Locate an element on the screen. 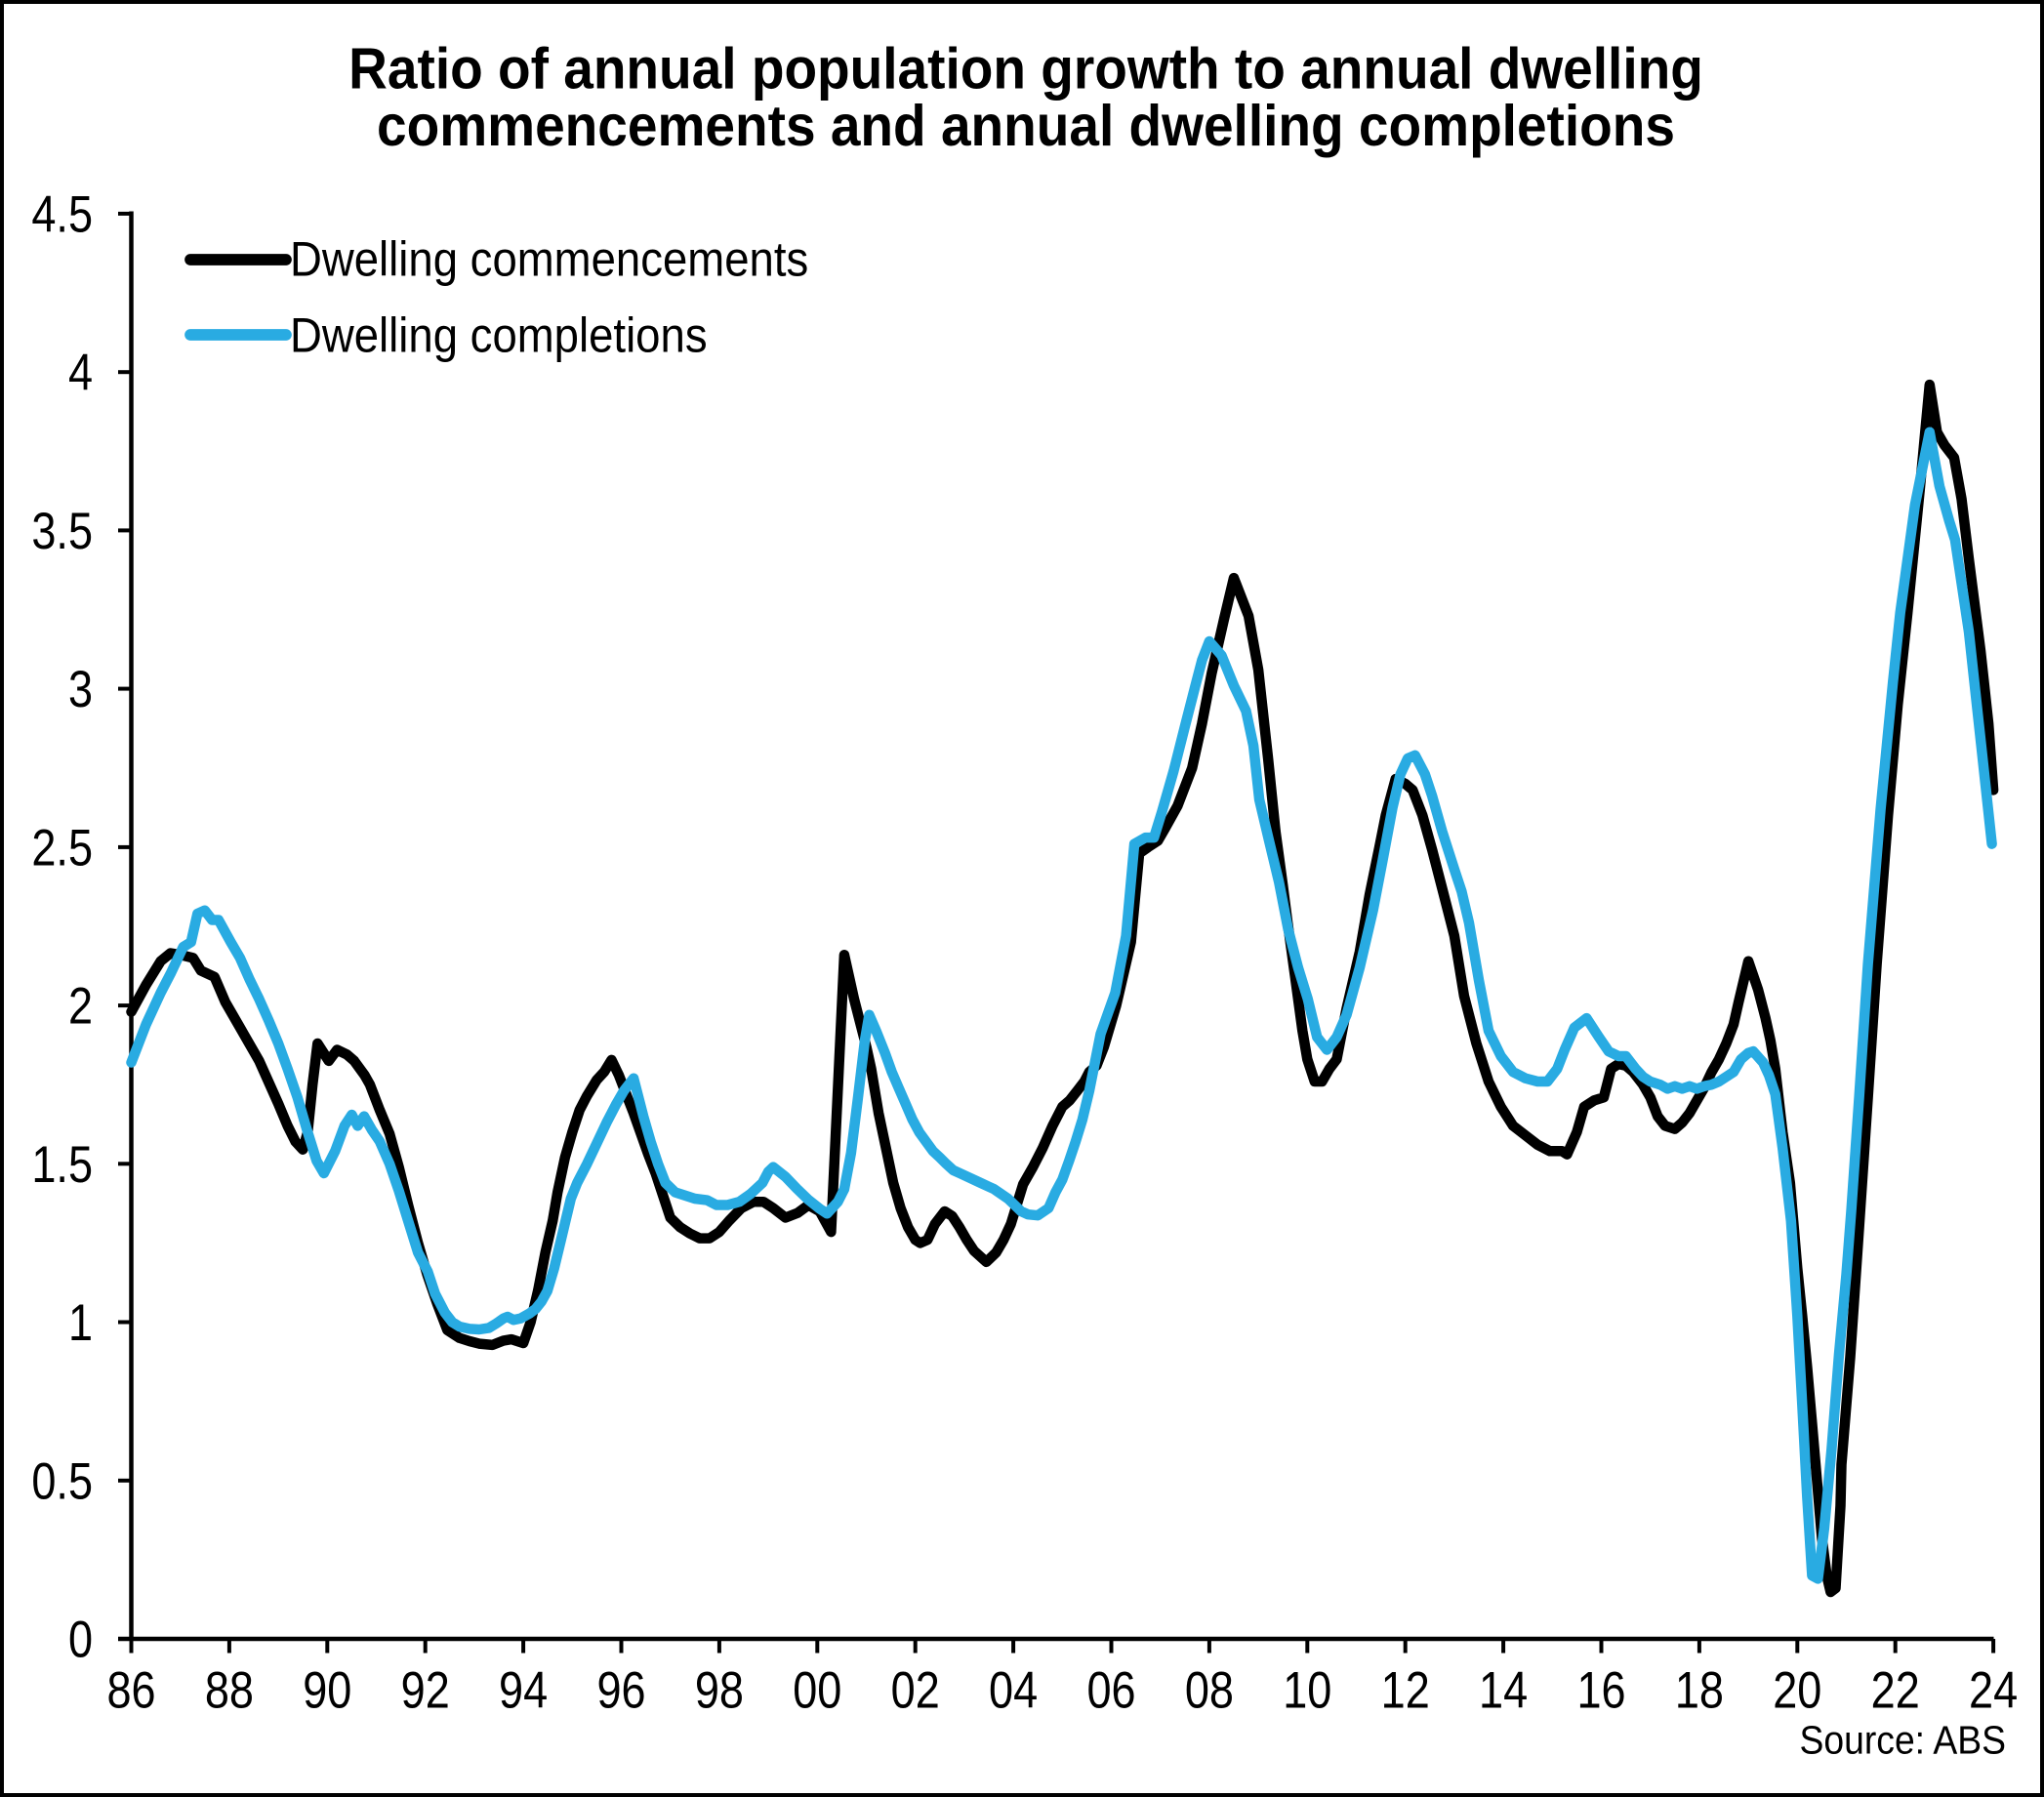 The width and height of the screenshot is (2044, 1797). svg-text: 00 is located at coordinates (817, 1690).